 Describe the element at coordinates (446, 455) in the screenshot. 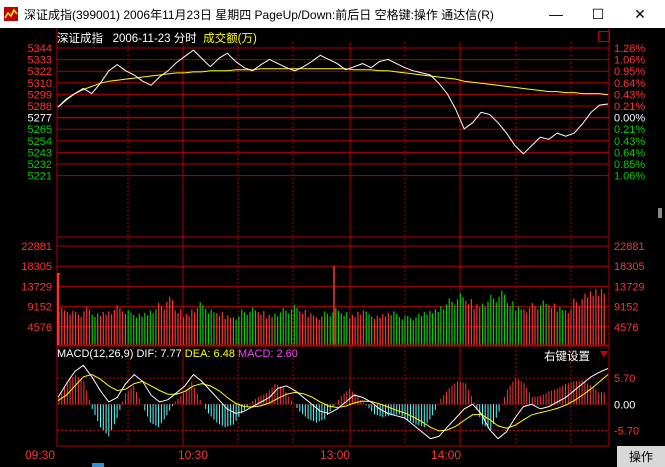

I see `time-tick: 14:00` at that location.